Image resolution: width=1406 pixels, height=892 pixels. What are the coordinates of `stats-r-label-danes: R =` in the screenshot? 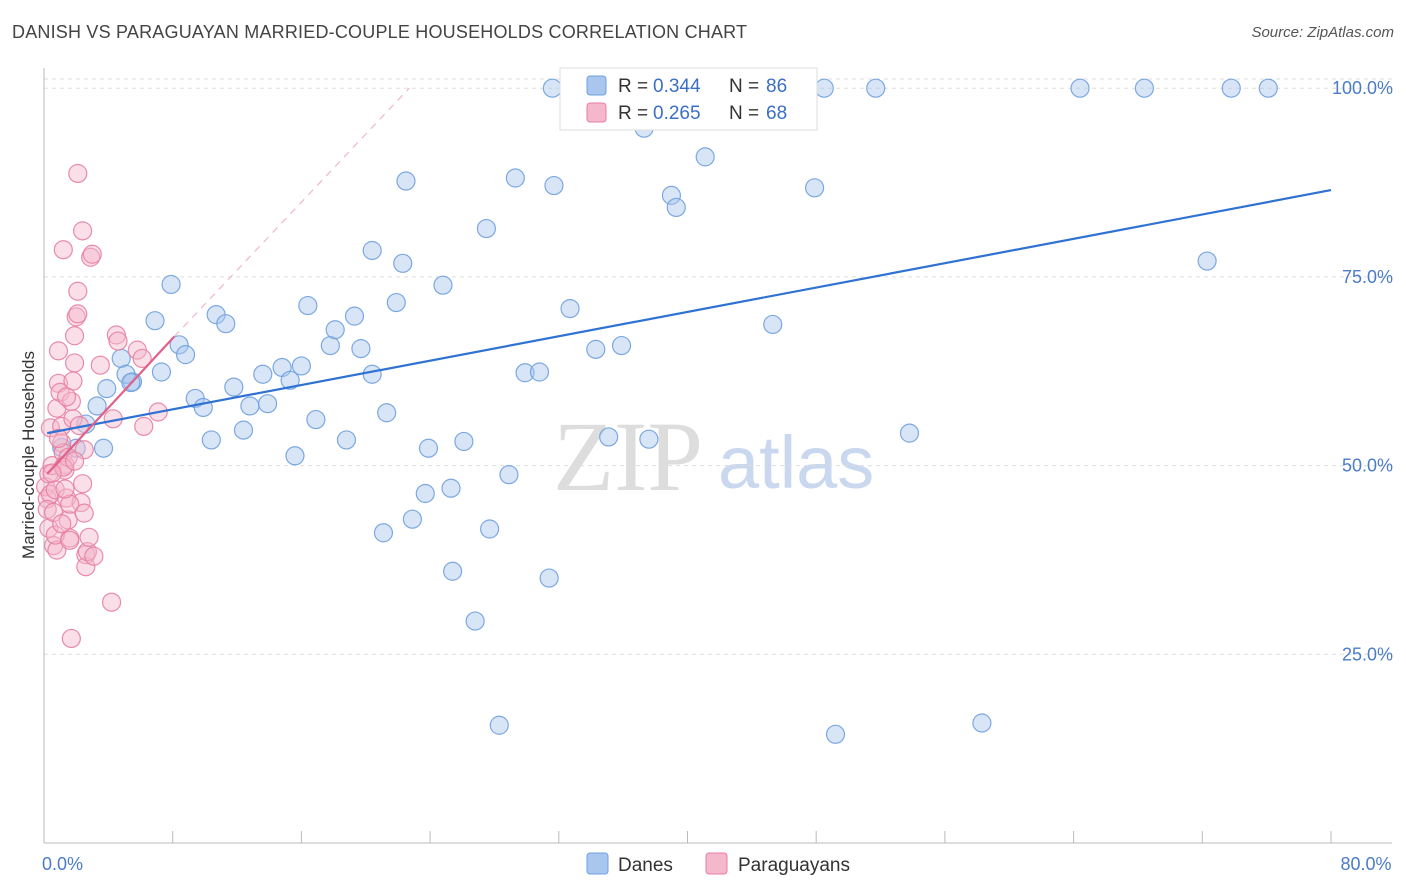 It's located at (633, 86).